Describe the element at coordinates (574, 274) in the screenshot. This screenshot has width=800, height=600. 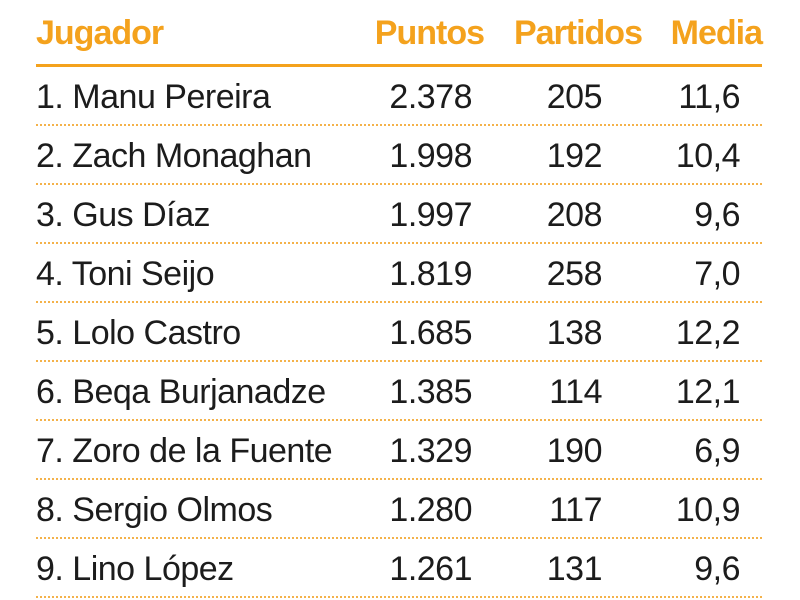
I see `cell-games: 258` at that location.